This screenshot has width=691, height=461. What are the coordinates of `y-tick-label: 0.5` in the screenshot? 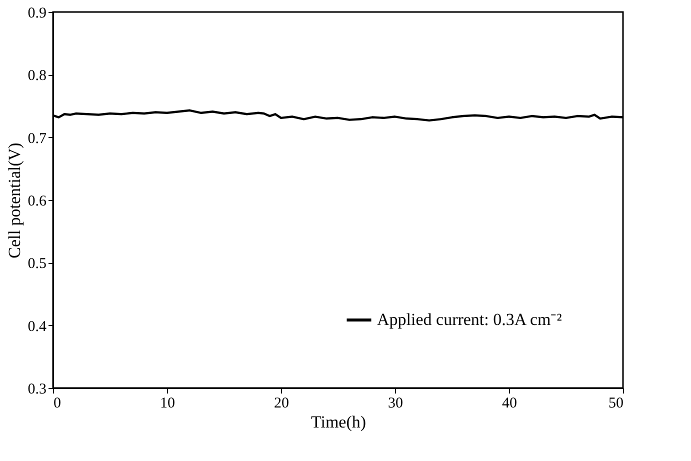 It's located at (37, 264).